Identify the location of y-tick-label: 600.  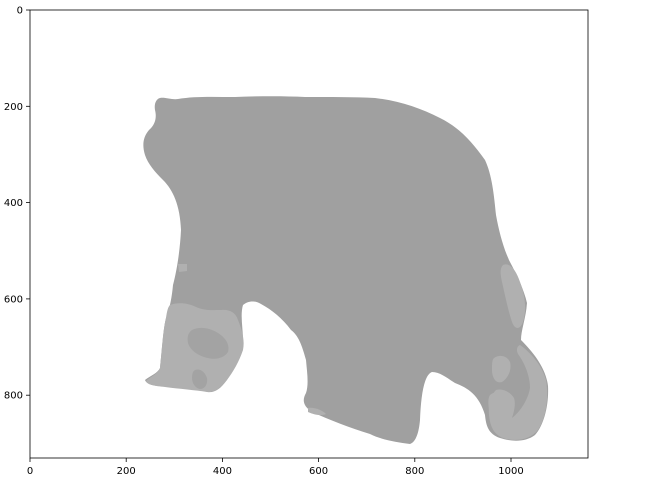
(13, 299).